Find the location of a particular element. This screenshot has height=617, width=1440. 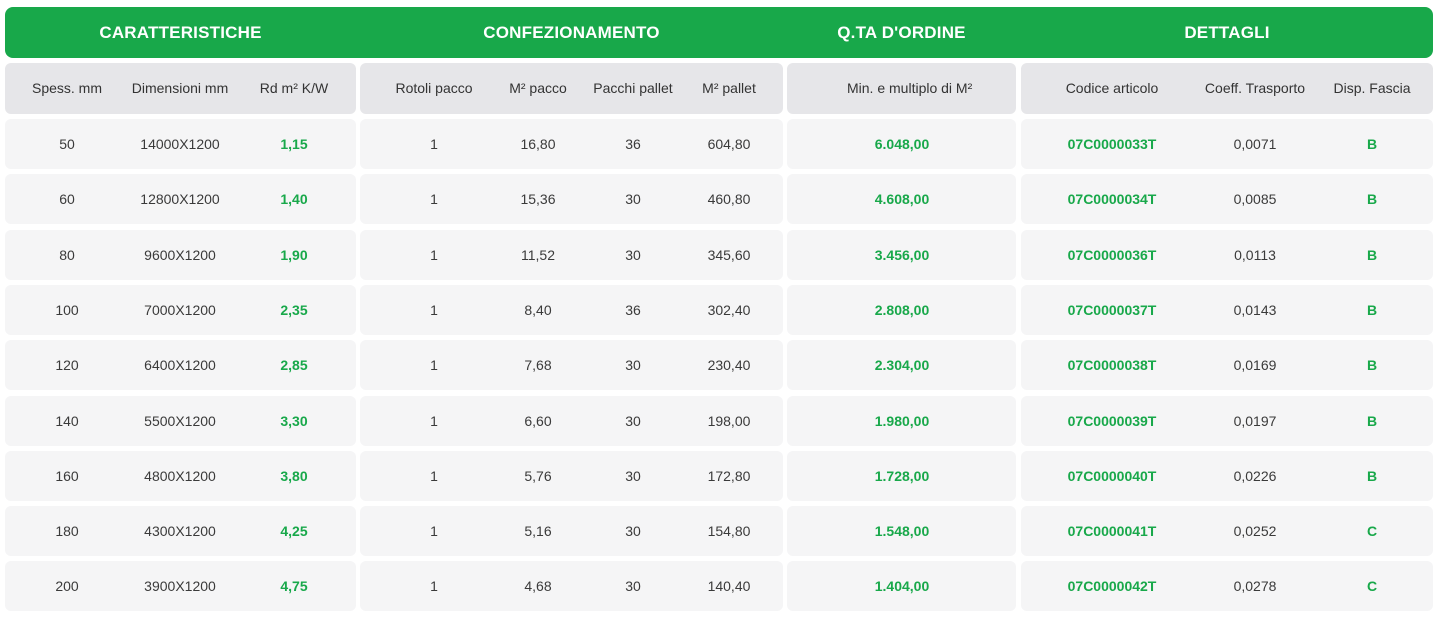

table-cell-spessore: 180 is located at coordinates (67, 531).